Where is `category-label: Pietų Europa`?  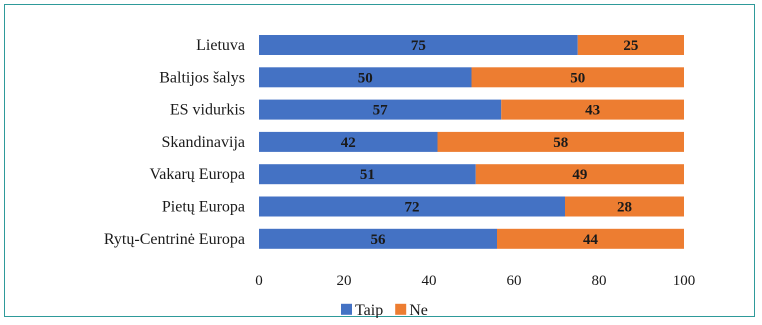 category-label: Pietų Europa is located at coordinates (203, 207).